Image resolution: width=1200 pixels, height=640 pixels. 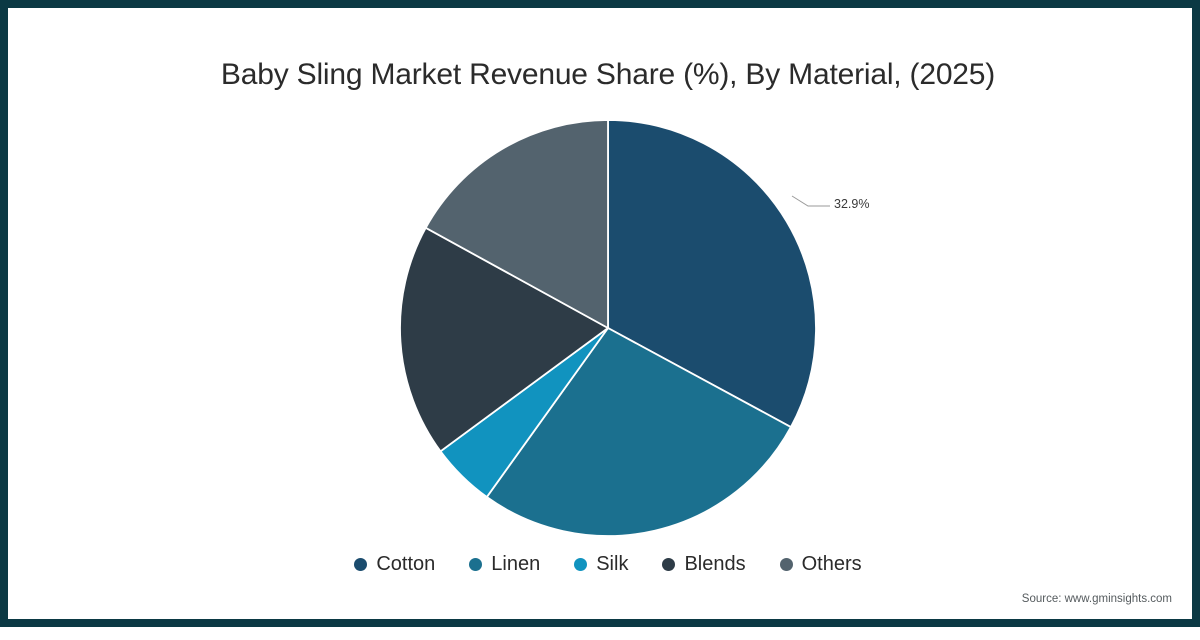 I want to click on legend-item-linen: Linen, so click(x=504, y=564).